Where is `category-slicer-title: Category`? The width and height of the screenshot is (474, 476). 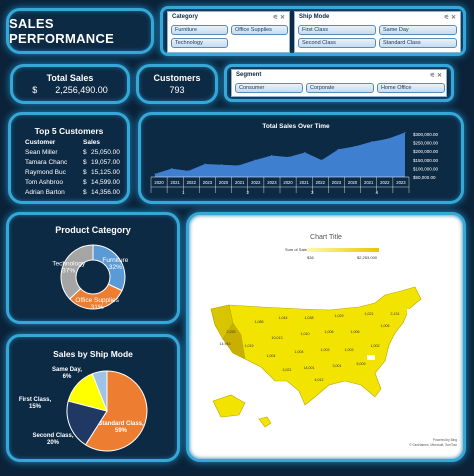
category-slicer-title: Category is located at coordinates (185, 17).